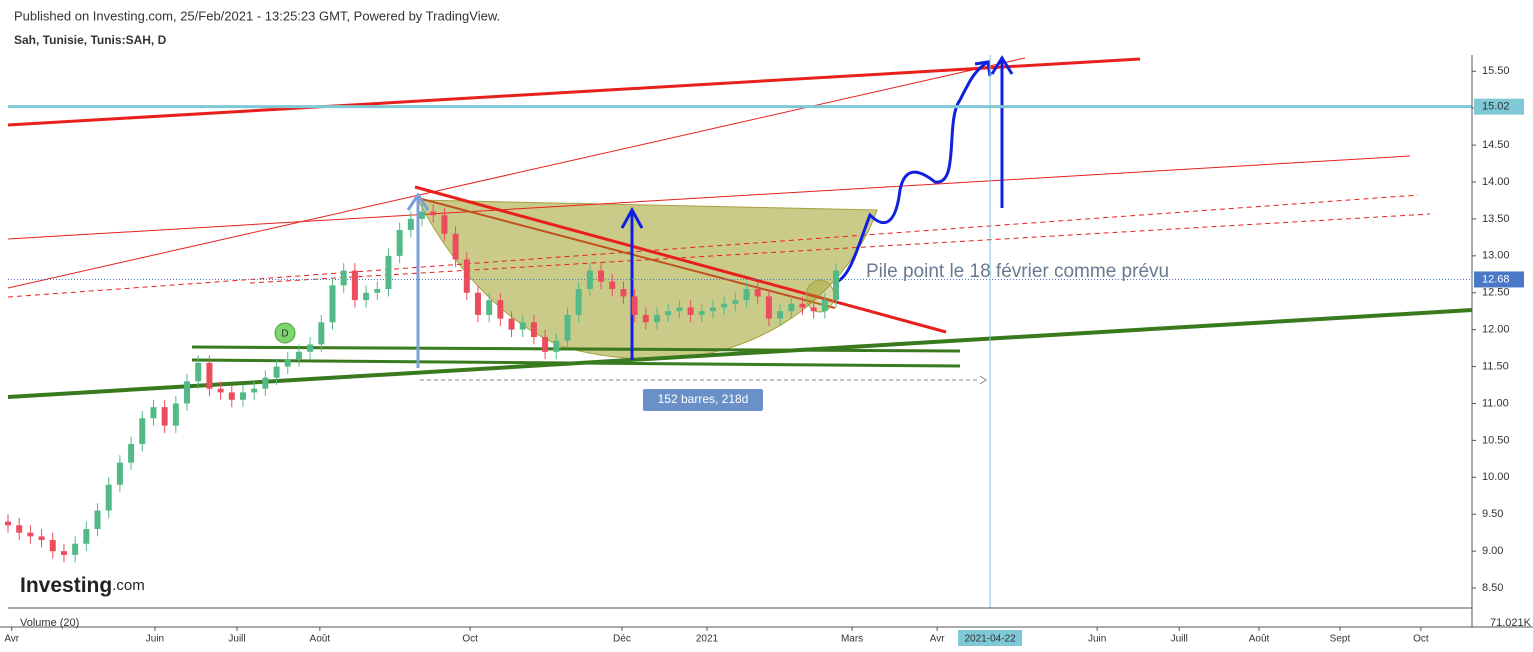 This screenshot has width=1533, height=652. What do you see at coordinates (1496, 440) in the screenshot?
I see `y-tick-label: 10.50` at bounding box center [1496, 440].